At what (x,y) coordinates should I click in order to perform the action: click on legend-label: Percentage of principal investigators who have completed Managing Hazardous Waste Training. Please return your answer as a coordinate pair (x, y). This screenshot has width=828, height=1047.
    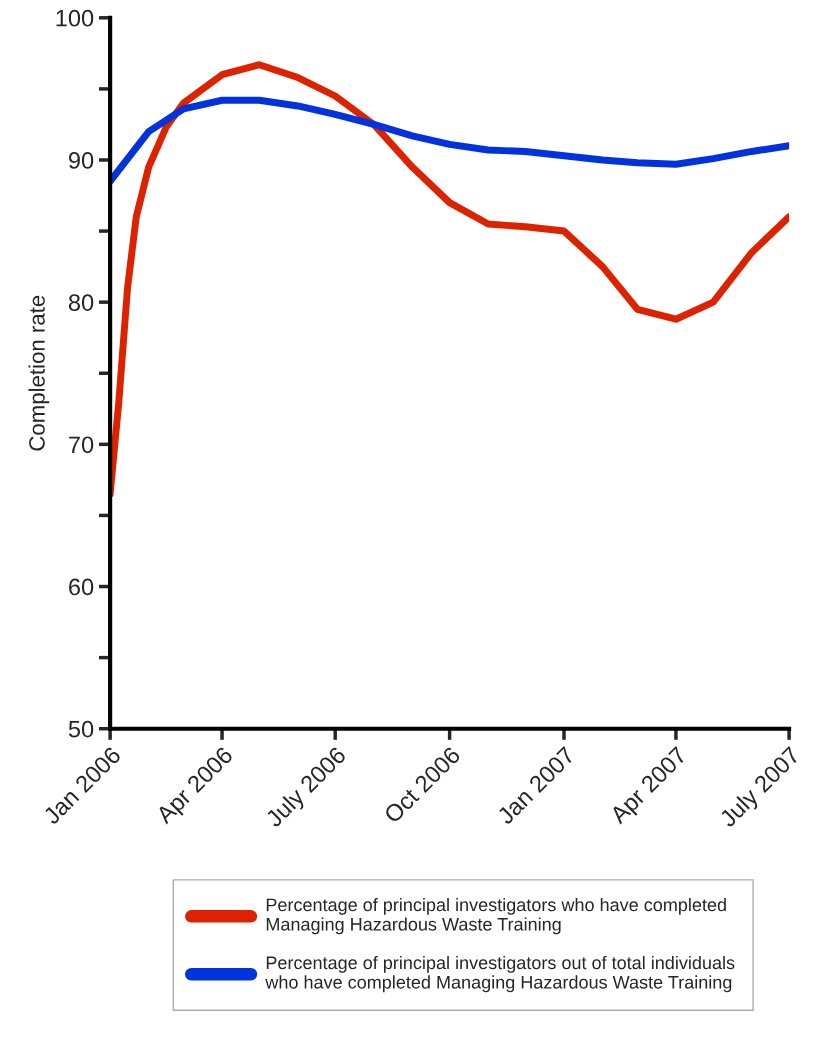
    Looking at the image, I should click on (496, 916).